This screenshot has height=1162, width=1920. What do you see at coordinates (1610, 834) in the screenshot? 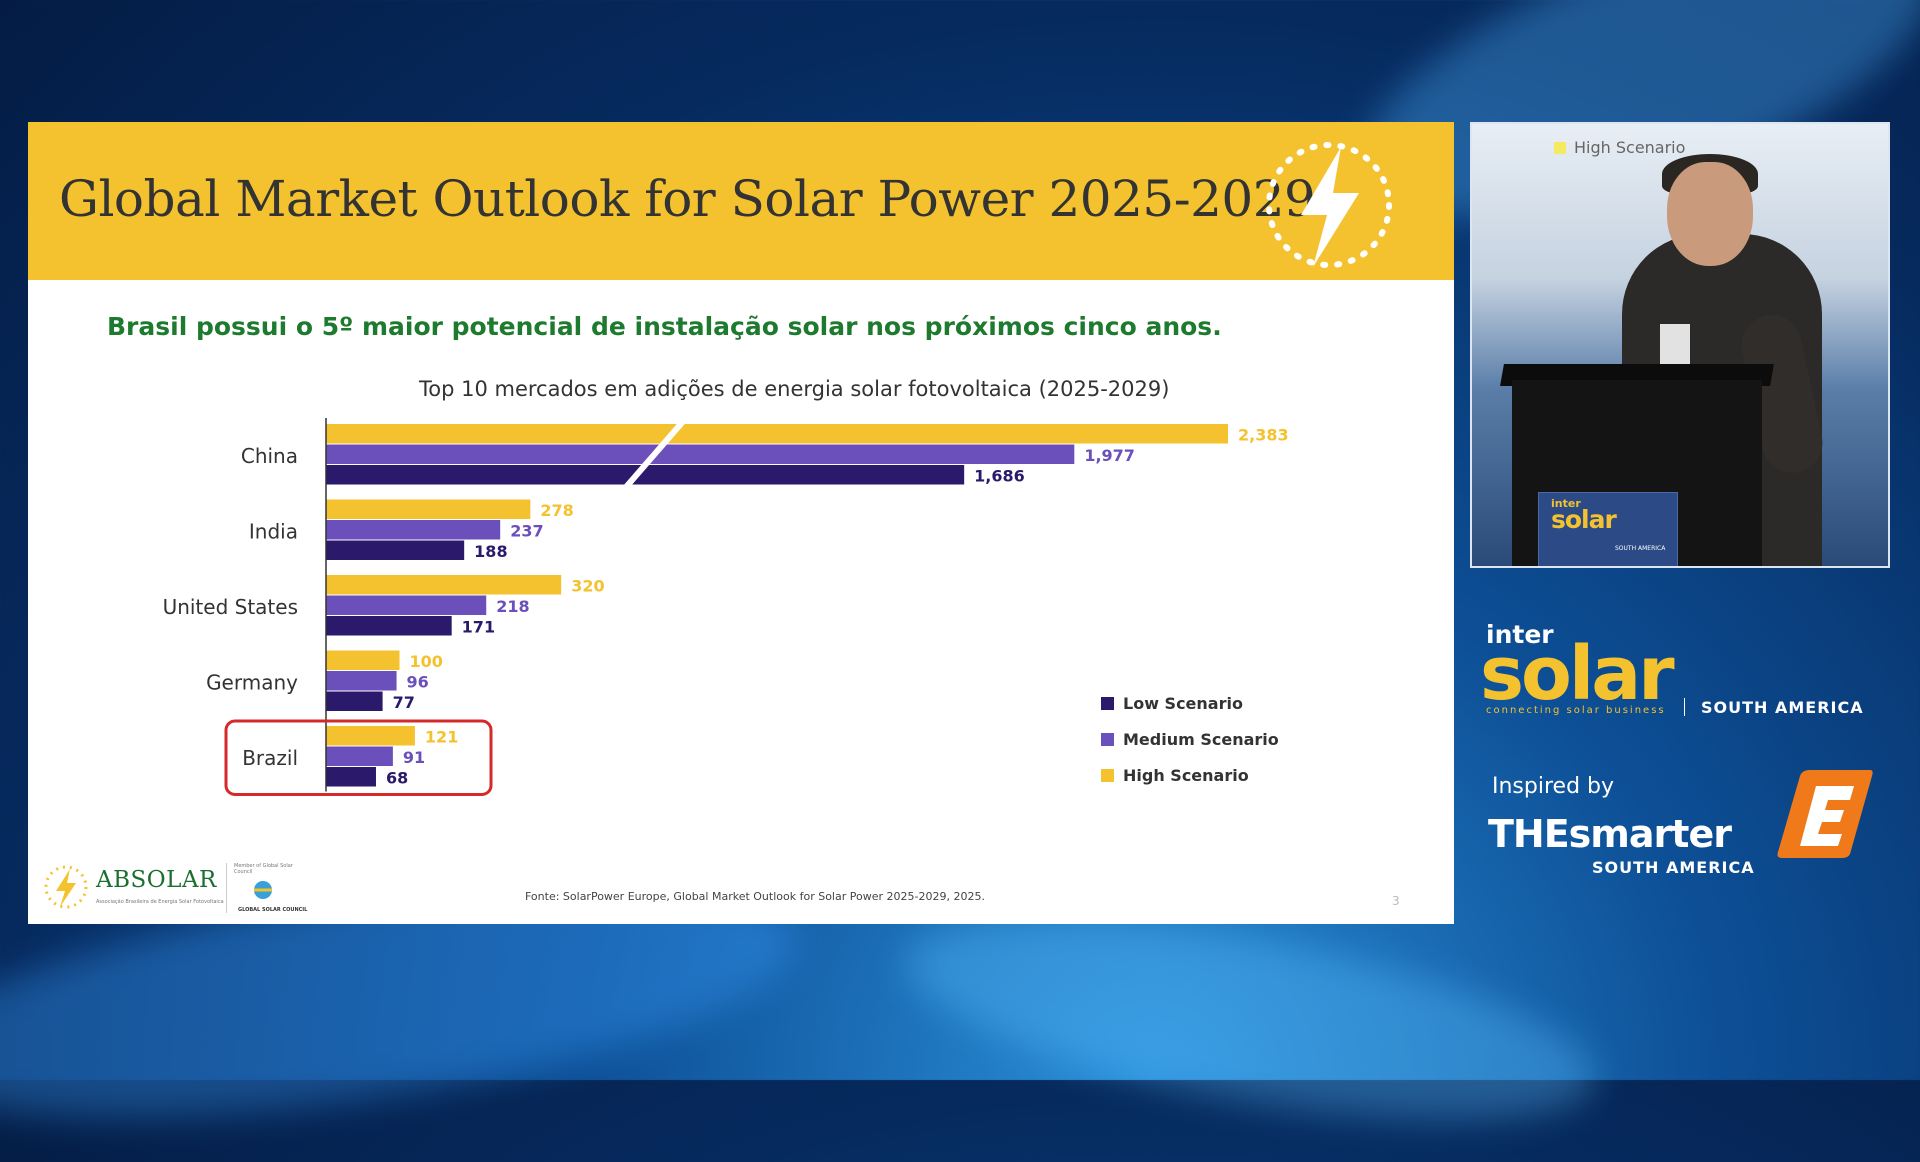
I see `the-smarter-name: THEsmarter` at bounding box center [1610, 834].